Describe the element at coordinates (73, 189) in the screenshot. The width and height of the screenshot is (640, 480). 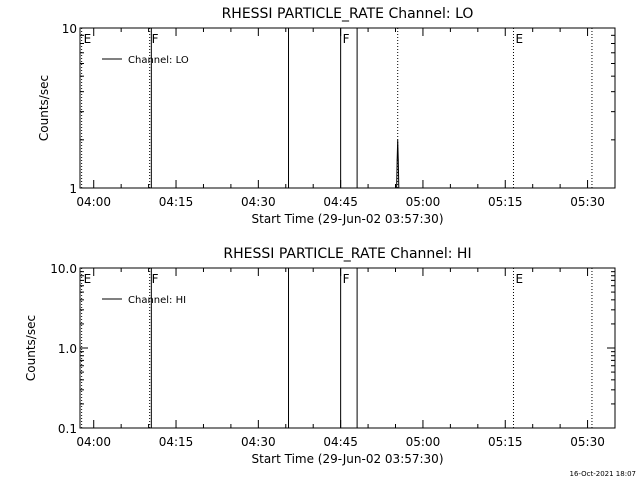
I see `y-tick-label: 1` at that location.